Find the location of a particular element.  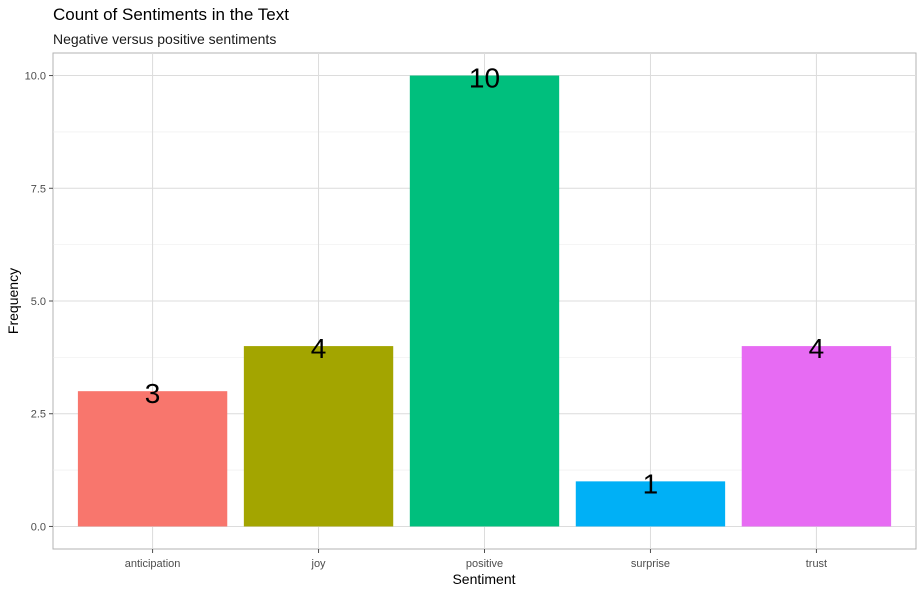

y-tick-label: 2.5 is located at coordinates (38, 415).